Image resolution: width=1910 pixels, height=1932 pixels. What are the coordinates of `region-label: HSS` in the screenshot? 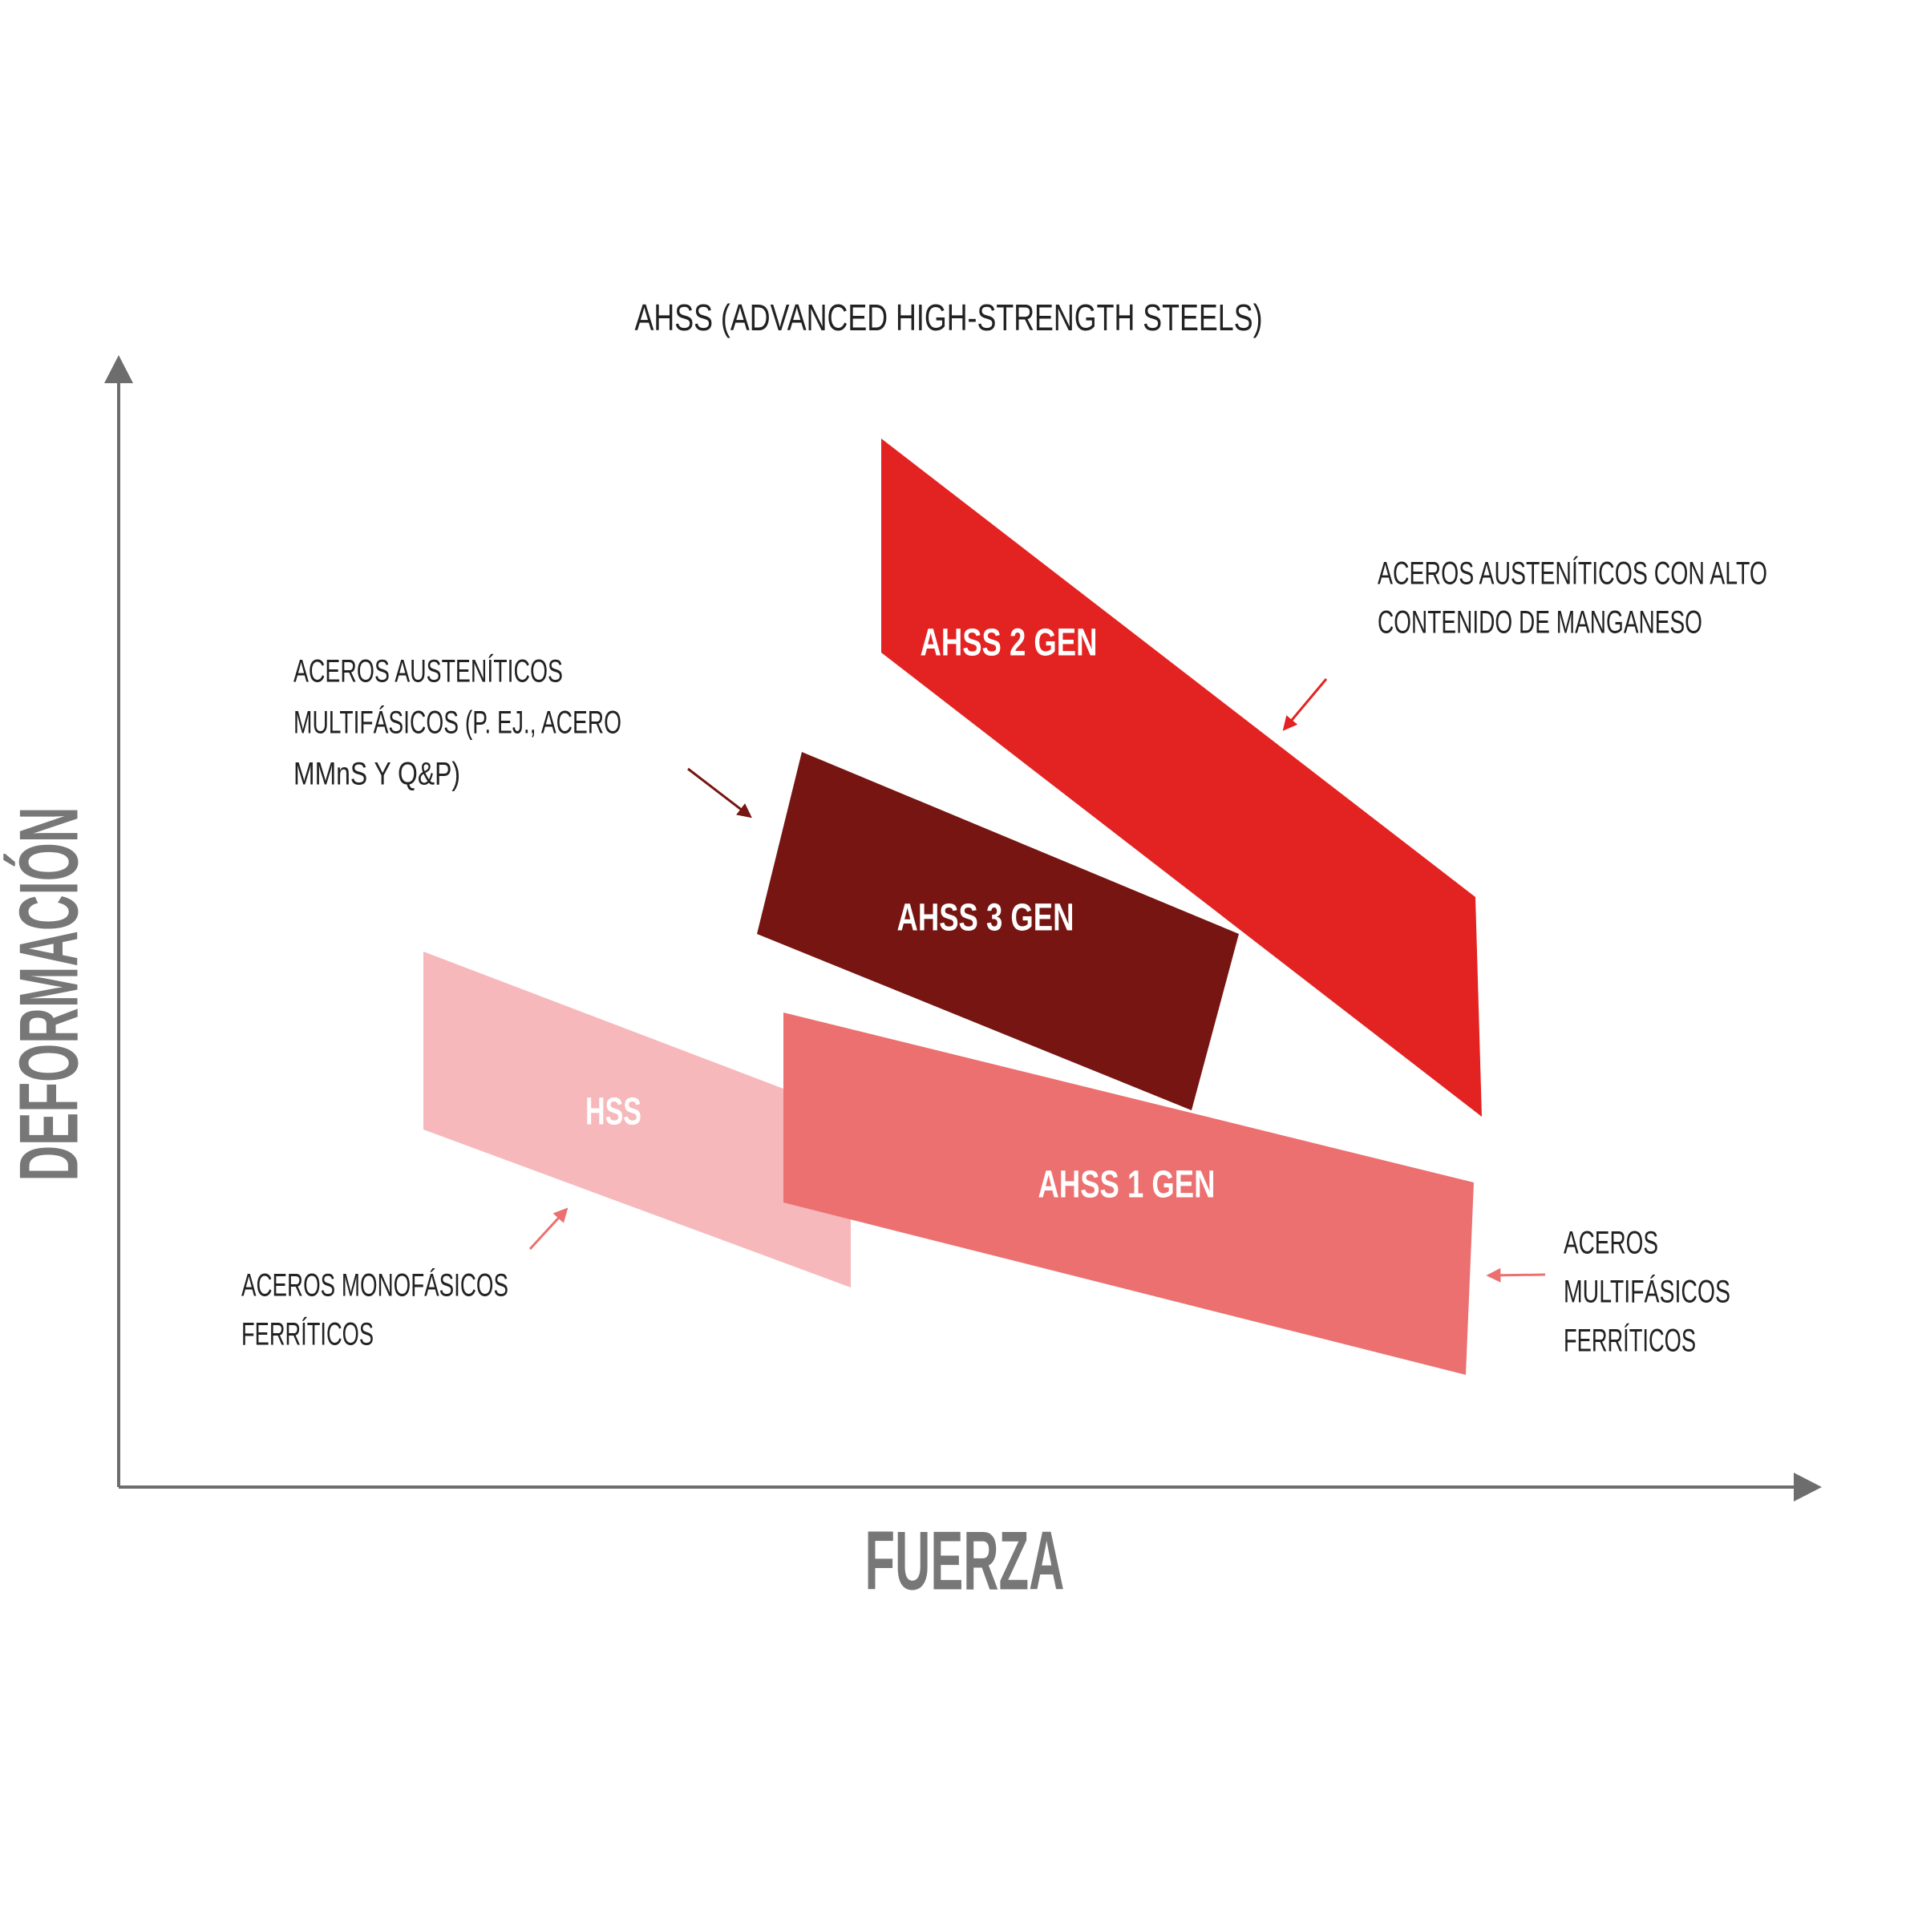 It's located at (613, 1112).